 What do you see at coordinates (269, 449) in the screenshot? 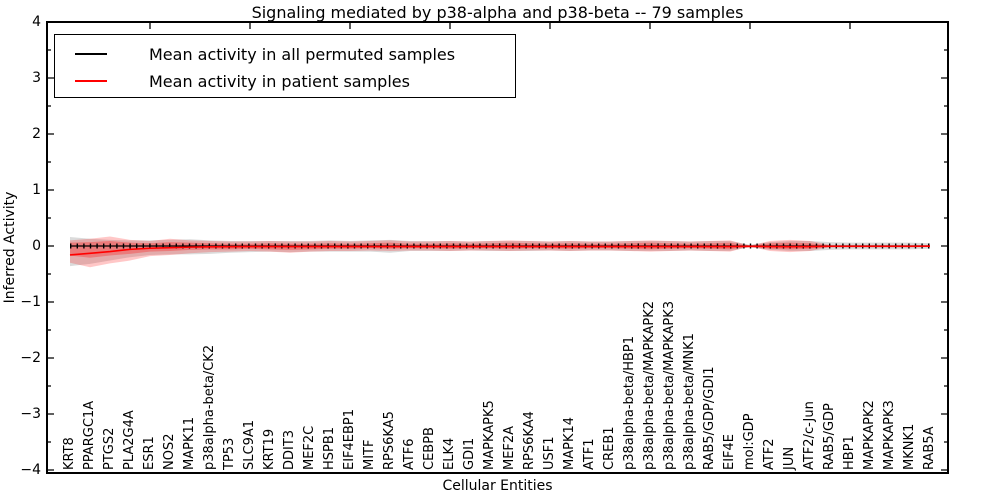
I see `x-tick-label: KRT19` at bounding box center [269, 449].